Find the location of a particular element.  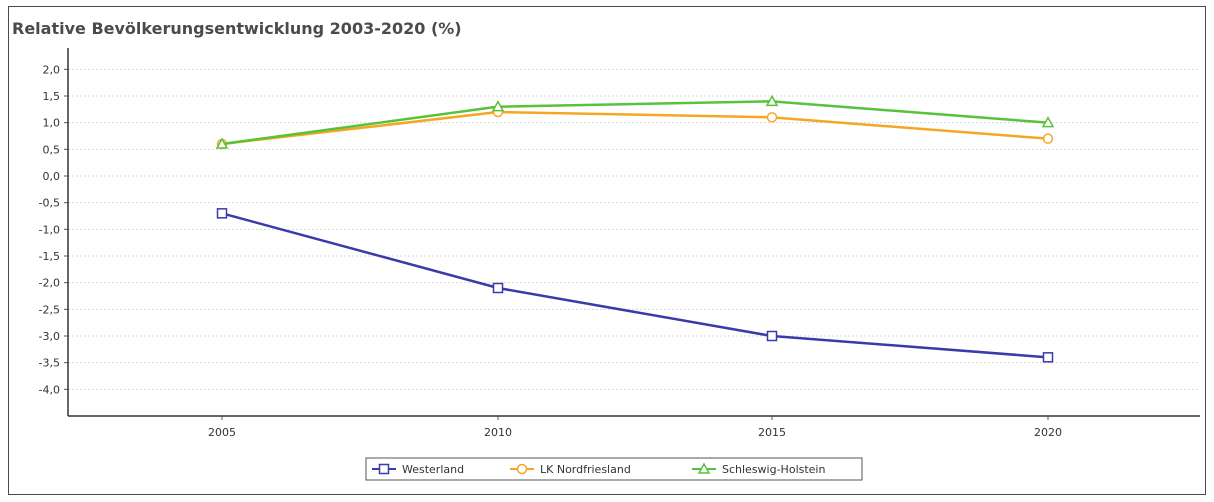

y-tick-label: -1,5 is located at coordinates (49, 256).